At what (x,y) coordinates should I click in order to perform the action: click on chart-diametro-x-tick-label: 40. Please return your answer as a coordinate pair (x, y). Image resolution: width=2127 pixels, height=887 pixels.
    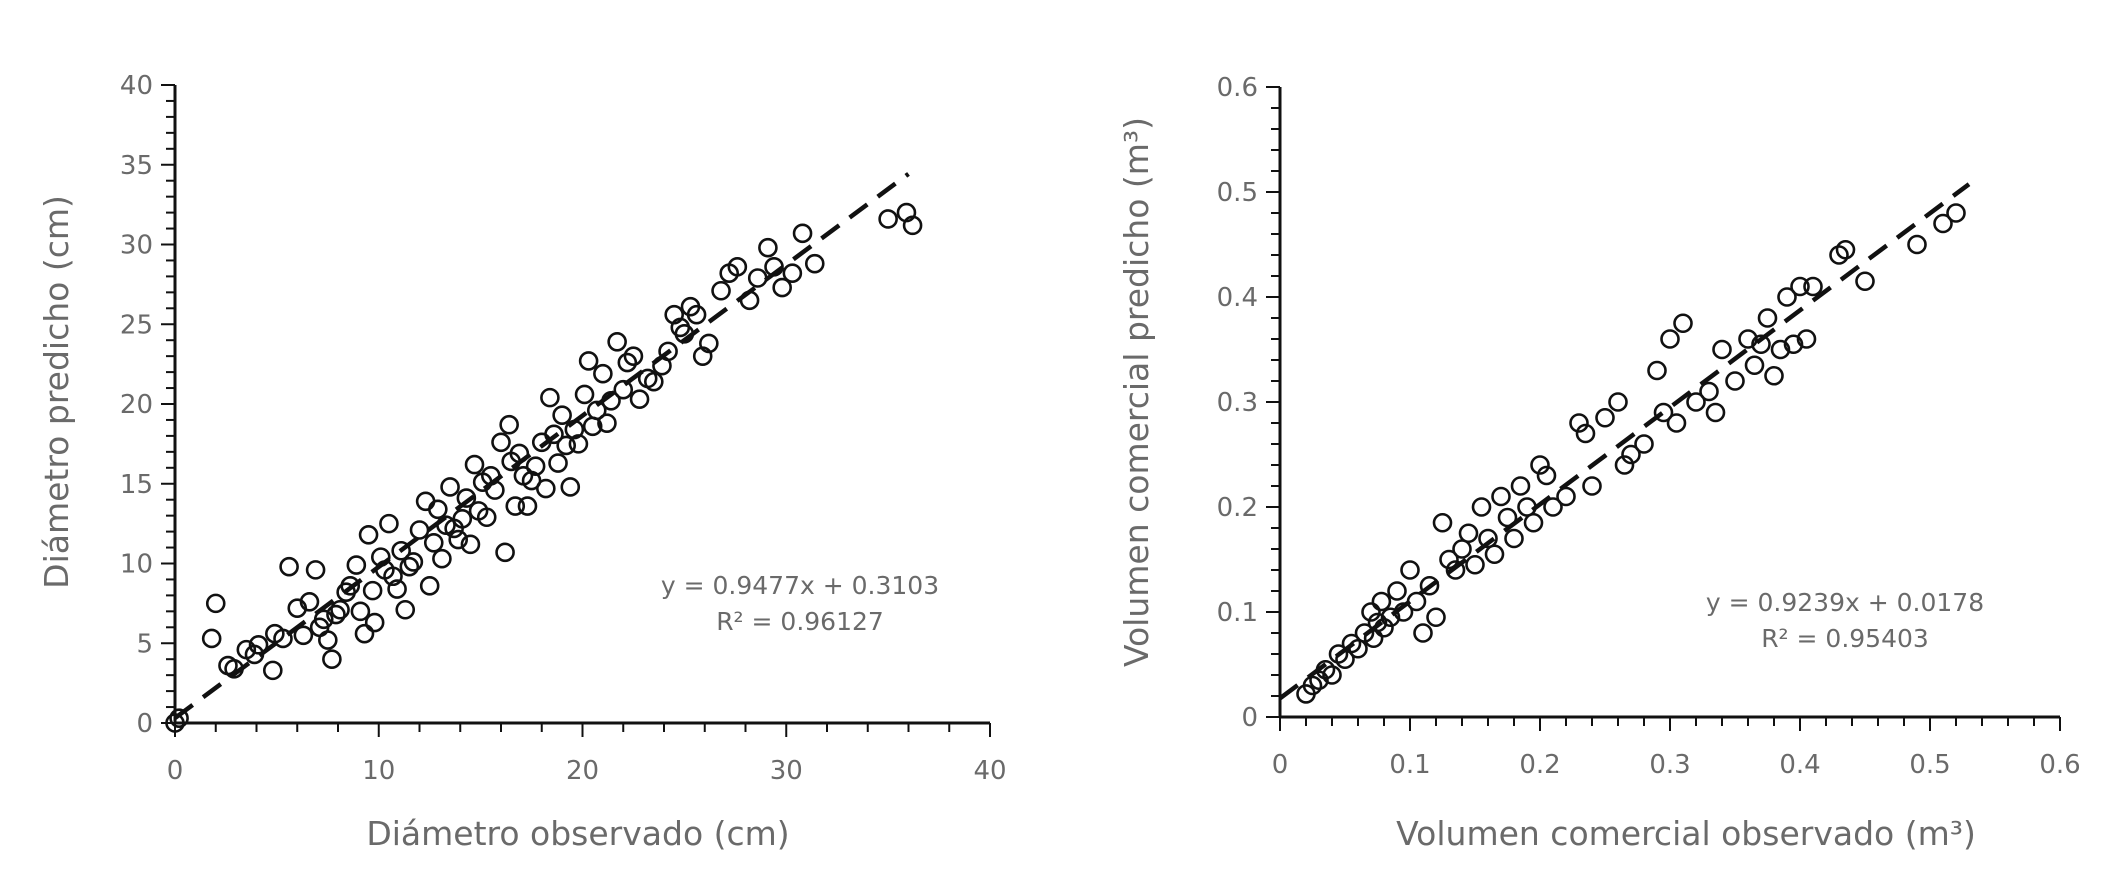
    Looking at the image, I should click on (989, 771).